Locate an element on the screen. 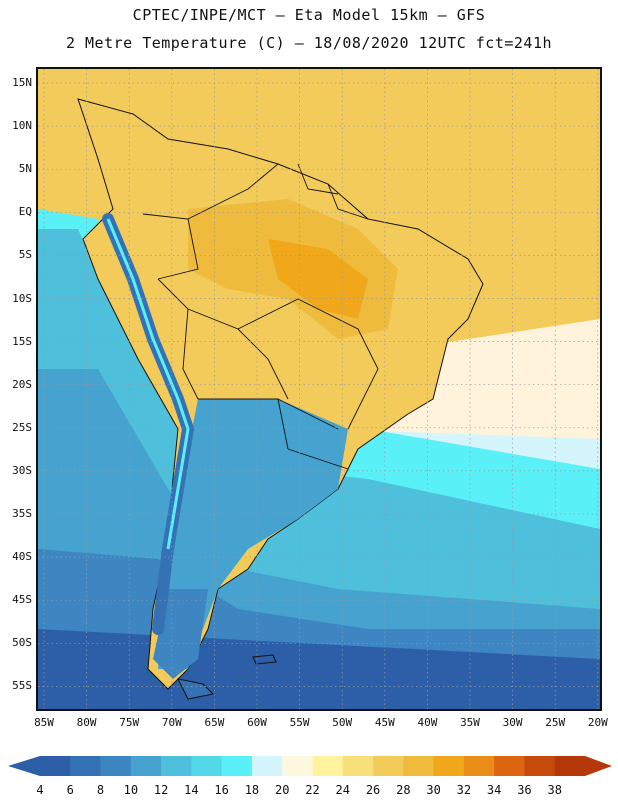 This screenshot has width=618, height=800. lat-label: 10N is located at coordinates (22, 126).